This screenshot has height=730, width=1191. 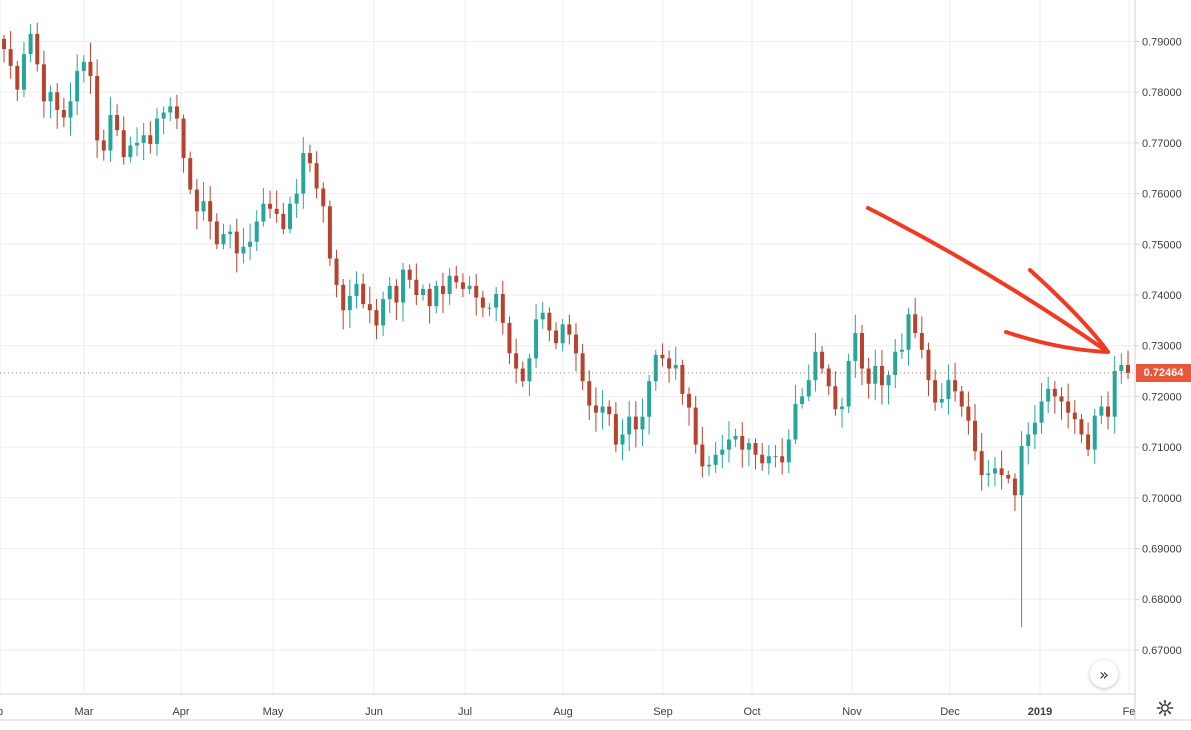 I want to click on y-tick-label: 0.73000, so click(x=1162, y=347).